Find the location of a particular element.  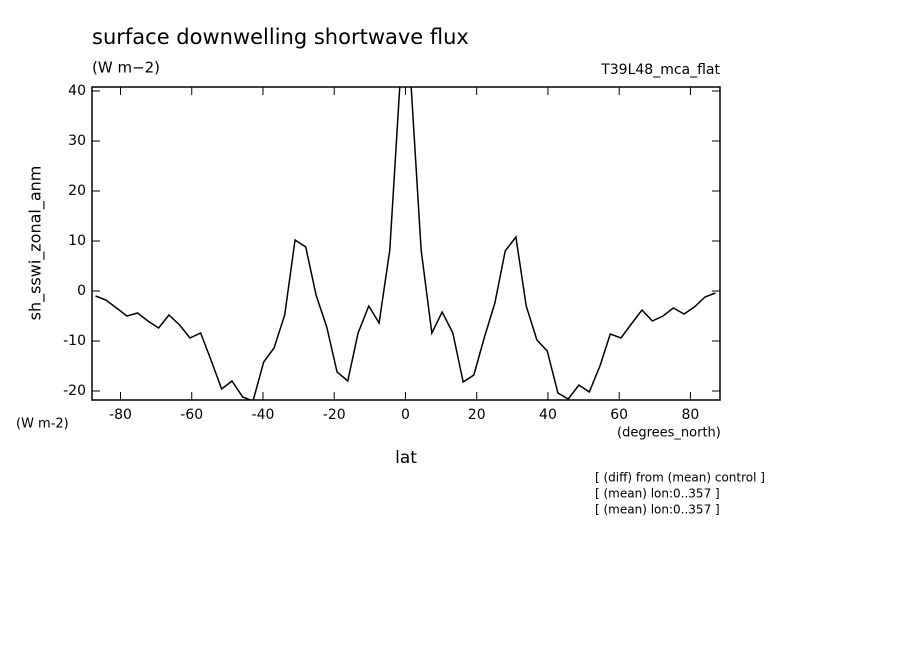

x-tick-label: -60 is located at coordinates (191, 415).